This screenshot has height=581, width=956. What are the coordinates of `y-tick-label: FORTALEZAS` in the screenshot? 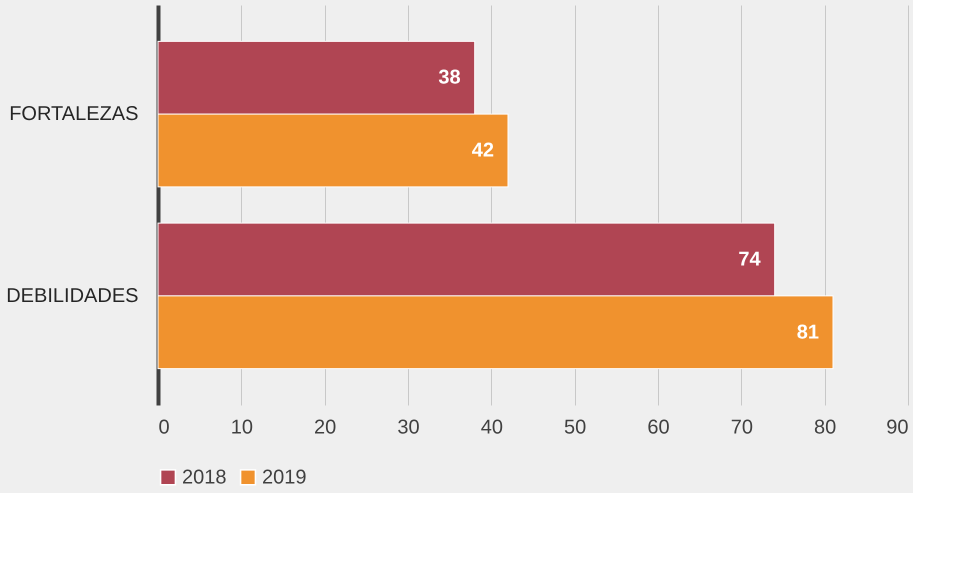 It's located at (73, 114).